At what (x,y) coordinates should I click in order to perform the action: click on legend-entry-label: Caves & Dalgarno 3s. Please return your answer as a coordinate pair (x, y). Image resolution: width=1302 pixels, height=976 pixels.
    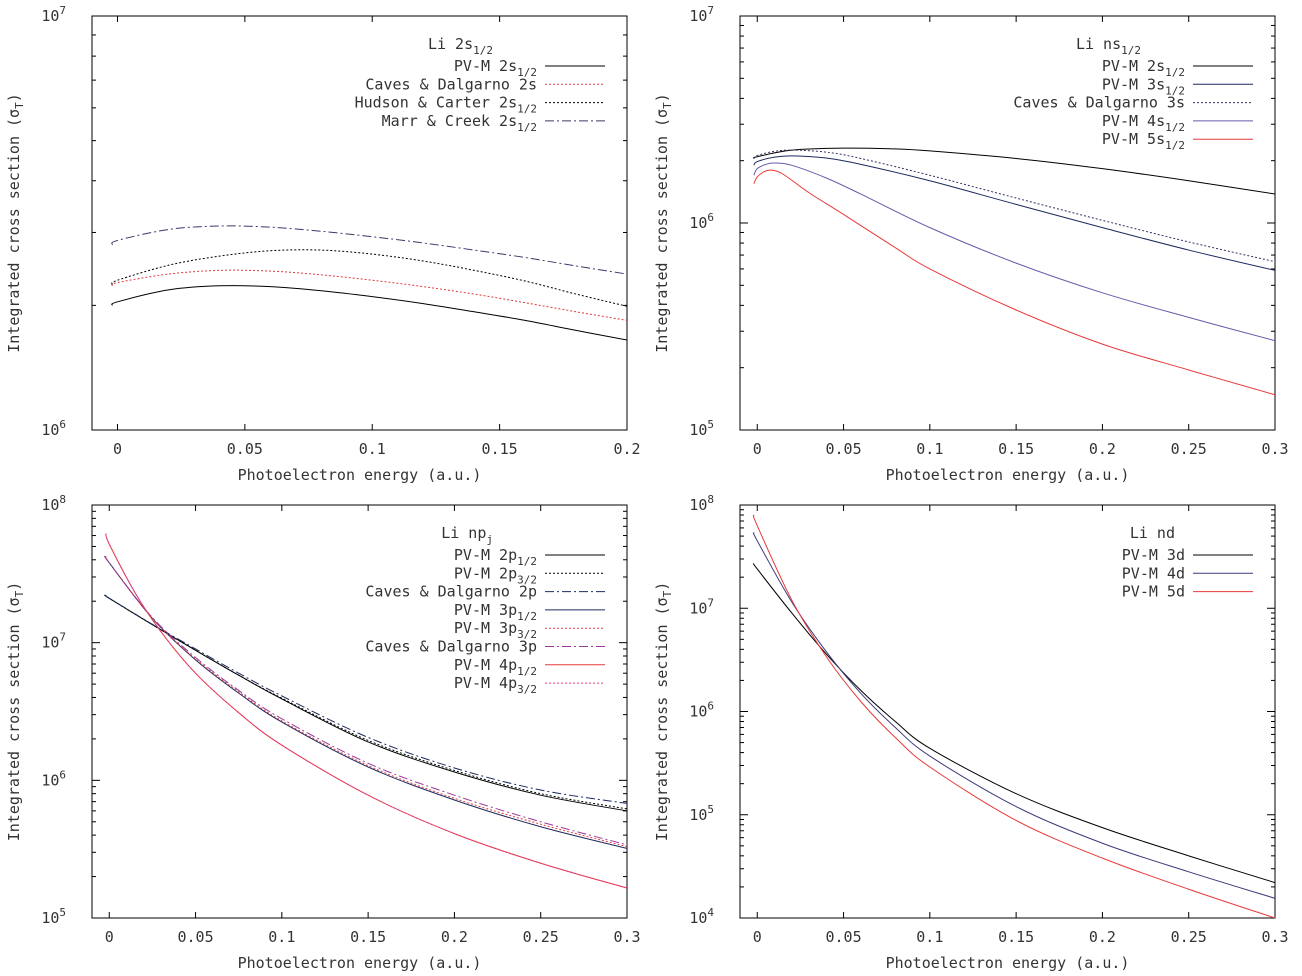
    Looking at the image, I should click on (1099, 103).